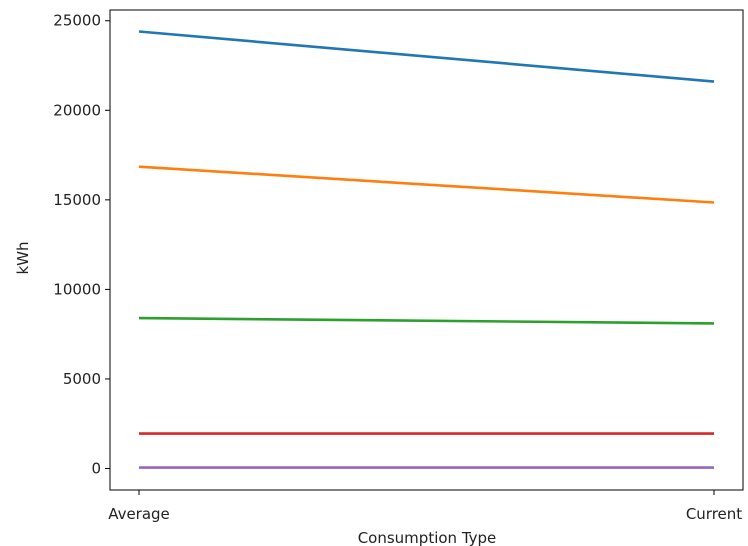 Image resolution: width=748 pixels, height=546 pixels. I want to click on y-tick-label: 15000, so click(77, 200).